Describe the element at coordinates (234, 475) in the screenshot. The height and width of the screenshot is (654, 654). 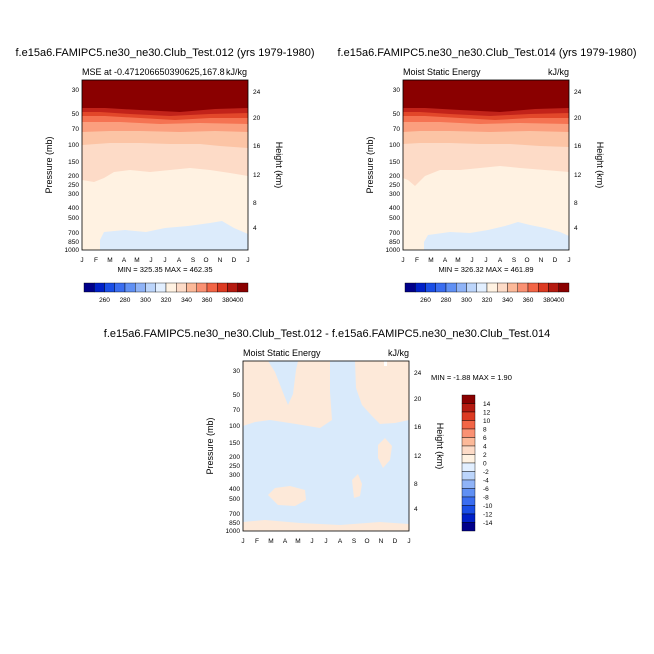
I see `panel-3-ytick: 300` at that location.